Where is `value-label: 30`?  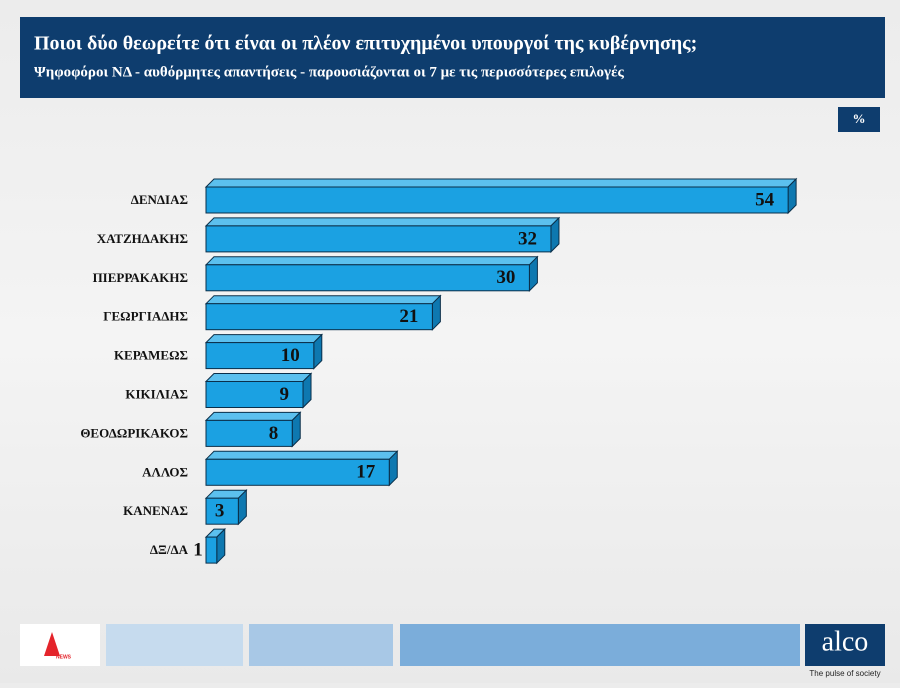
value-label: 30 is located at coordinates (505, 277).